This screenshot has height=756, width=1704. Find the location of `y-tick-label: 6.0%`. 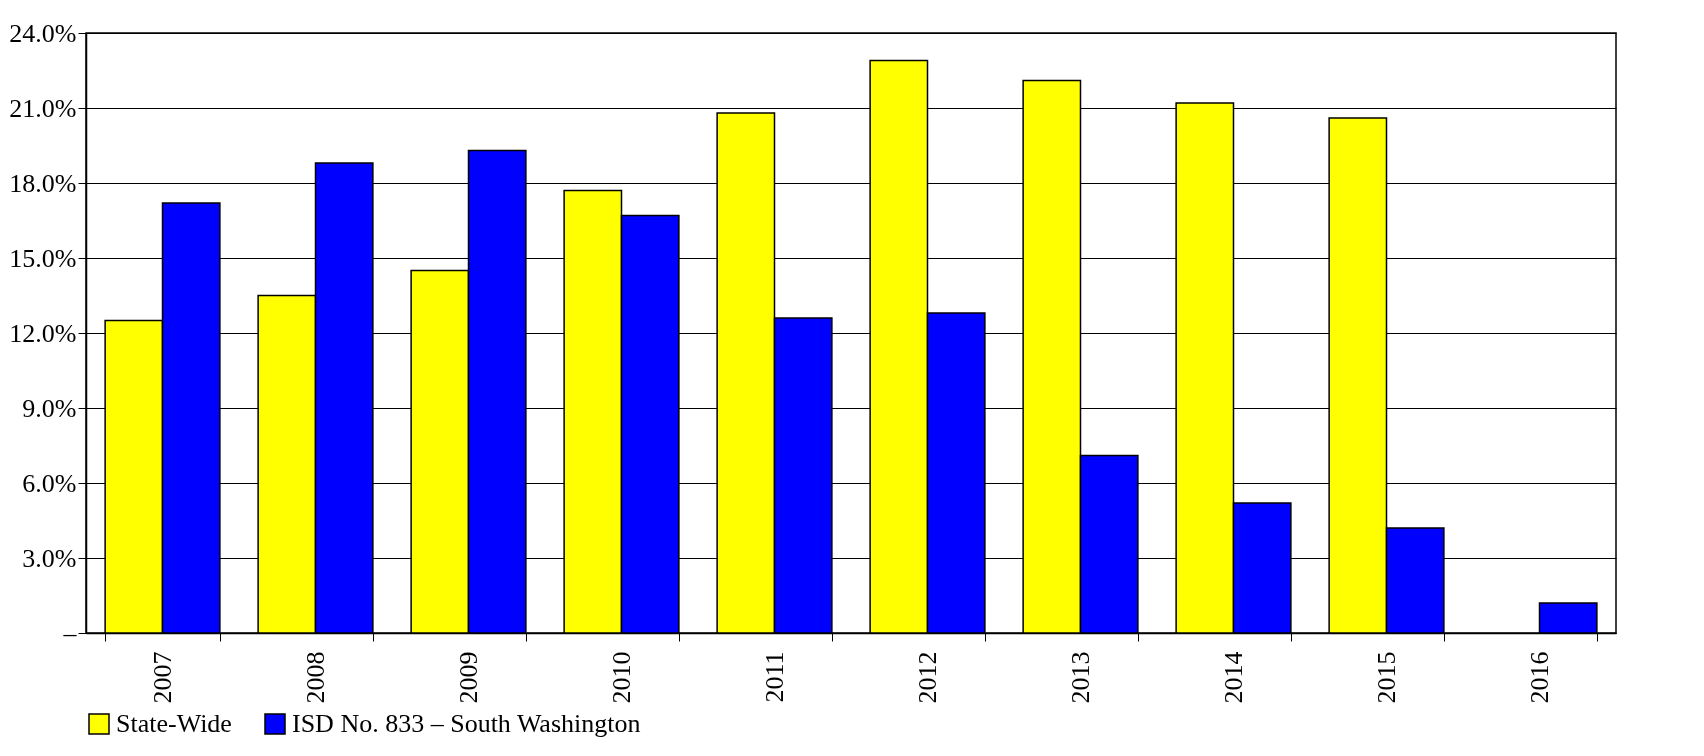

y-tick-label: 6.0% is located at coordinates (49, 483).